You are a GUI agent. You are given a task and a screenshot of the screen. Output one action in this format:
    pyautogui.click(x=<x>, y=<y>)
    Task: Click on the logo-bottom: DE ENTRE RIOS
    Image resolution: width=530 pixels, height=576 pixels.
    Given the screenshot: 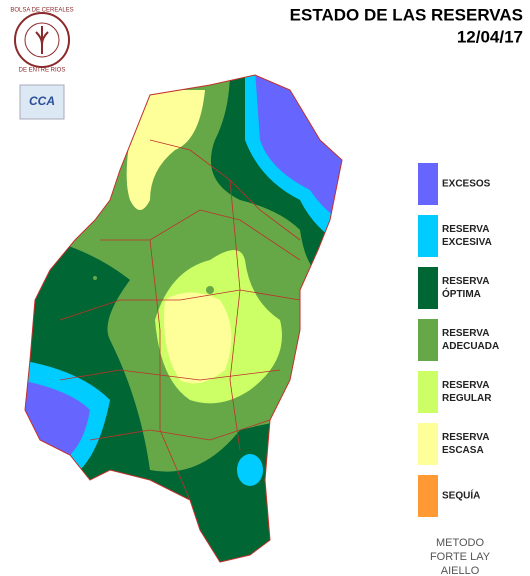 What is the action you would take?
    pyautogui.click(x=42, y=71)
    